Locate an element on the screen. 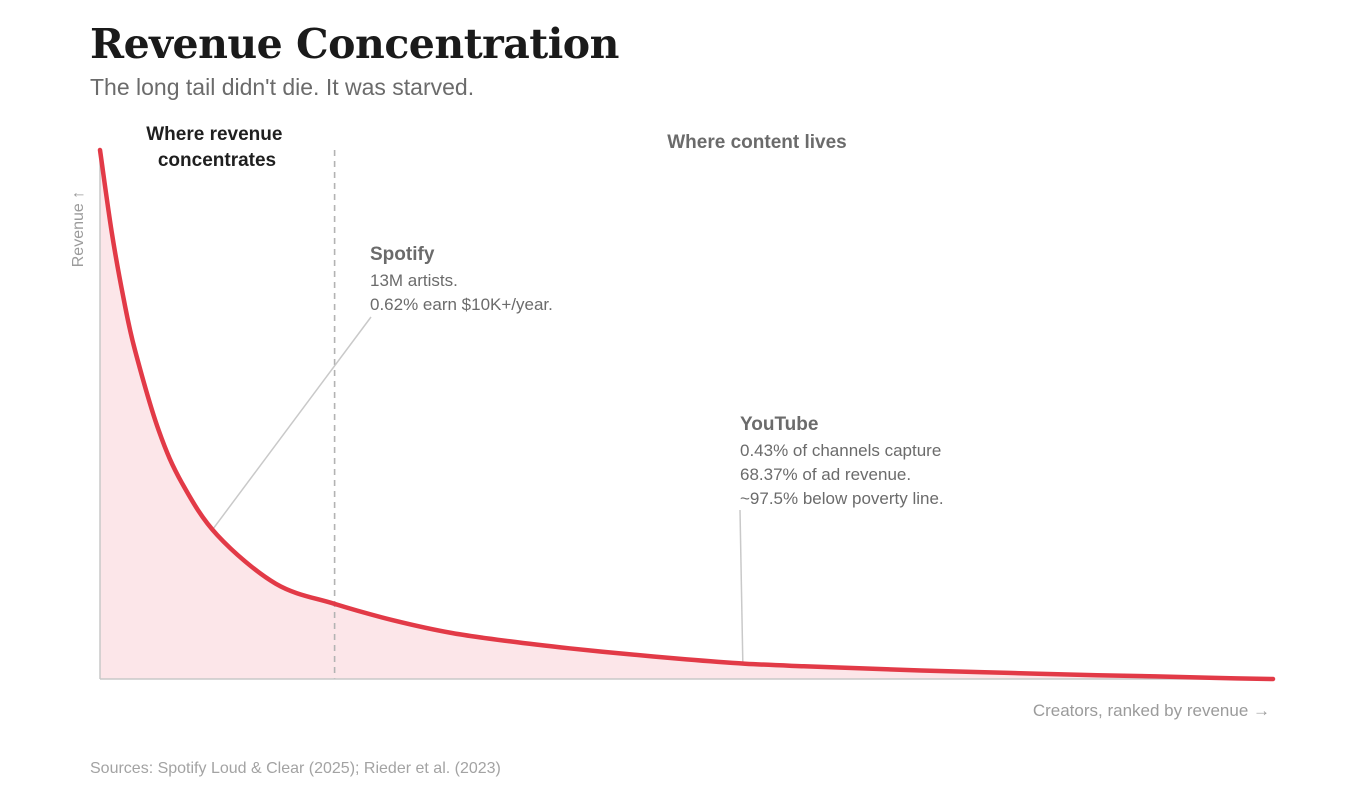 Image resolution: width=1360 pixels, height=800 pixels. region-label-head-line-2: concentrates is located at coordinates (217, 160).